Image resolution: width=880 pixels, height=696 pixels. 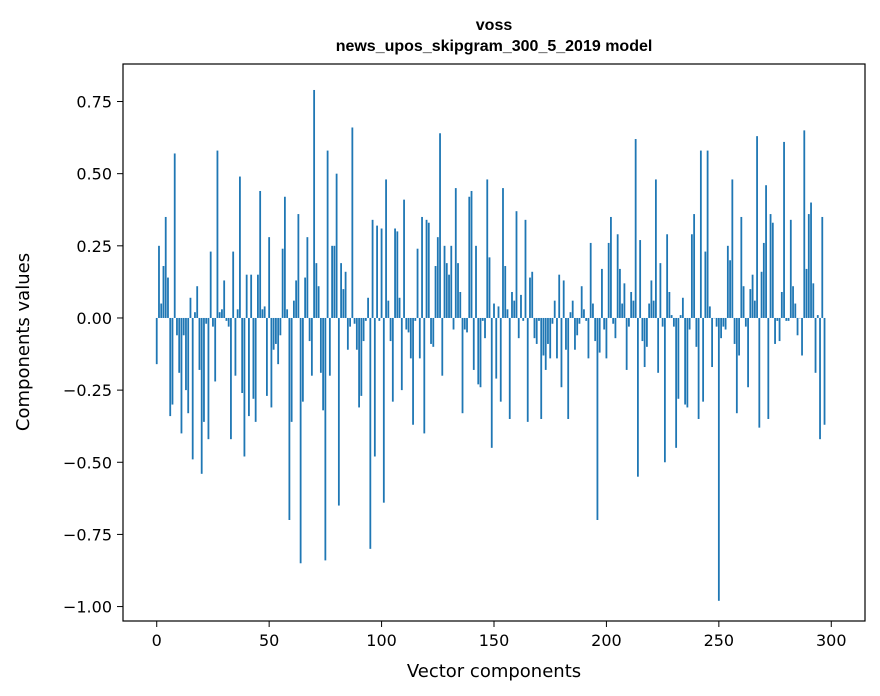 What do you see at coordinates (494, 25) in the screenshot?
I see `chart-title: voss` at bounding box center [494, 25].